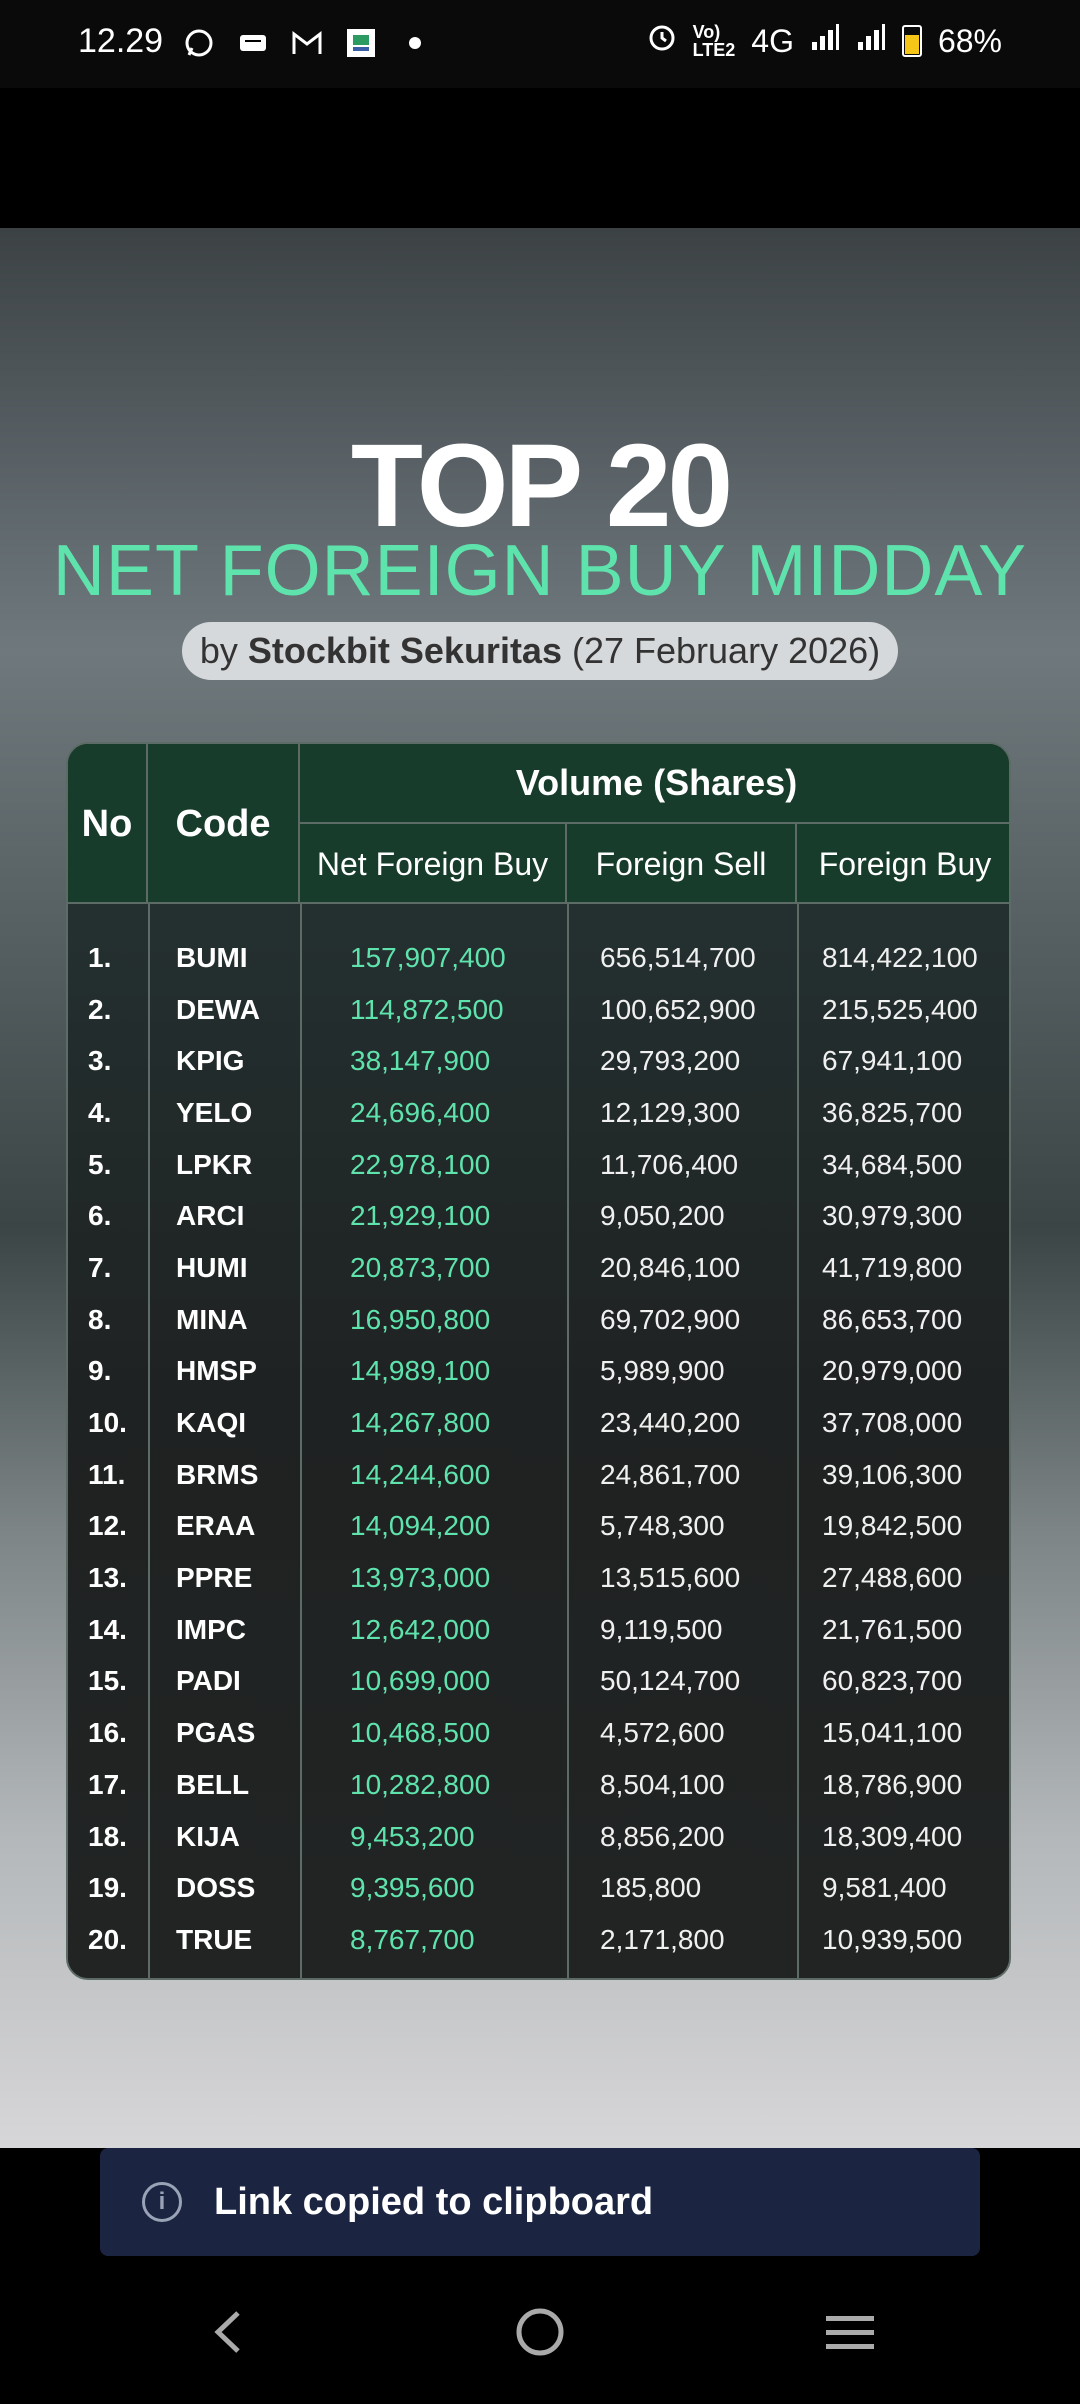 The image size is (1080, 2404). Describe the element at coordinates (216, 1733) in the screenshot. I see `stock-code: PGAS` at that location.